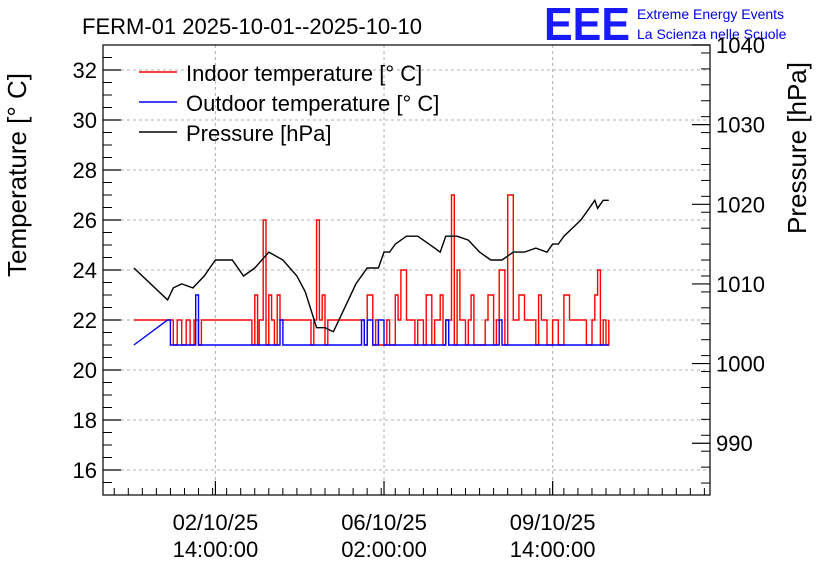 The width and height of the screenshot is (836, 572). Describe the element at coordinates (216, 522) in the screenshot. I see `x-tick-label-date: 02/10/25` at that location.